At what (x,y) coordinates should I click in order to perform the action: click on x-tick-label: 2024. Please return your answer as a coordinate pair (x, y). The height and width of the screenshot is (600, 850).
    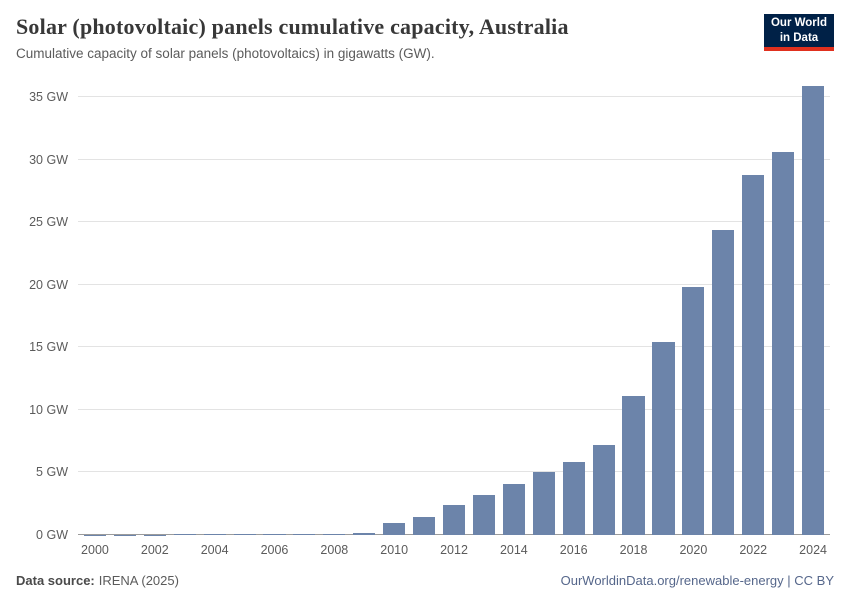
    Looking at the image, I should click on (813, 550).